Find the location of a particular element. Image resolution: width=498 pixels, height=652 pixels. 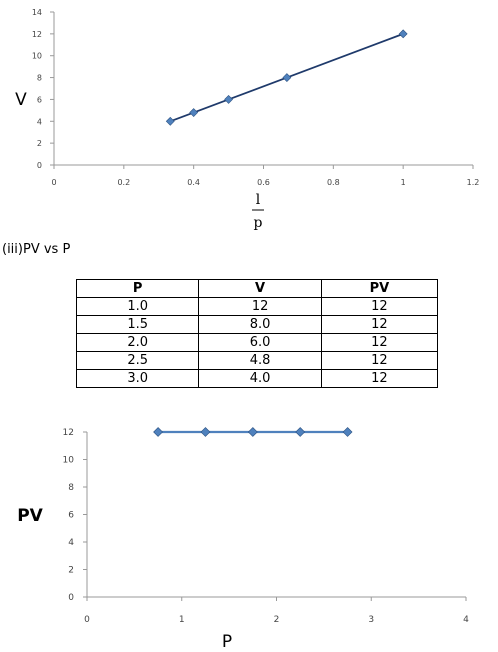

table-row: 1.0 12 12 is located at coordinates (257, 306).